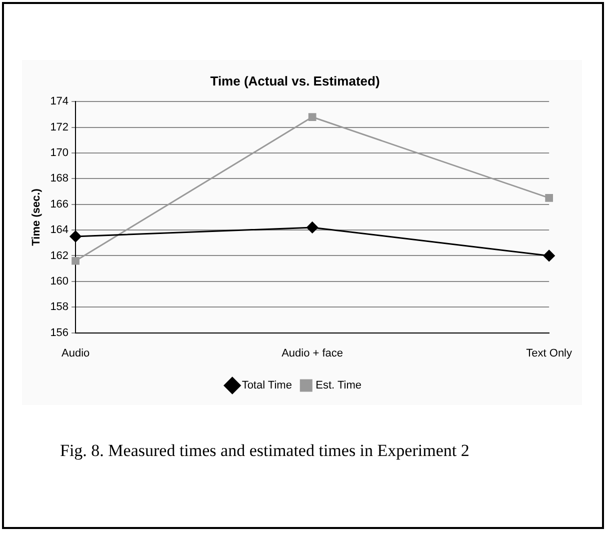 This screenshot has width=610, height=535. Describe the element at coordinates (265, 451) in the screenshot. I see `caption: Fig. 8. Measured times and estimated times in Experiment 2` at that location.